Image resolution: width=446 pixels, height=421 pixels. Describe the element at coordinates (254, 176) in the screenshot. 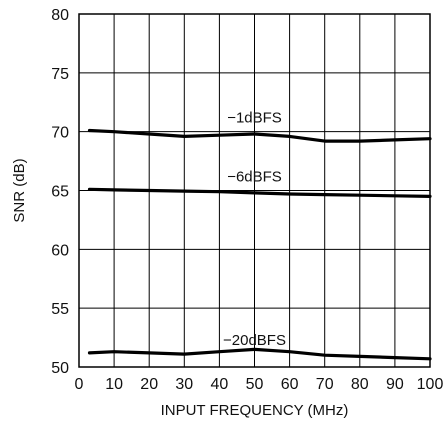

I see `series-label-2: −6dBFS` at that location.